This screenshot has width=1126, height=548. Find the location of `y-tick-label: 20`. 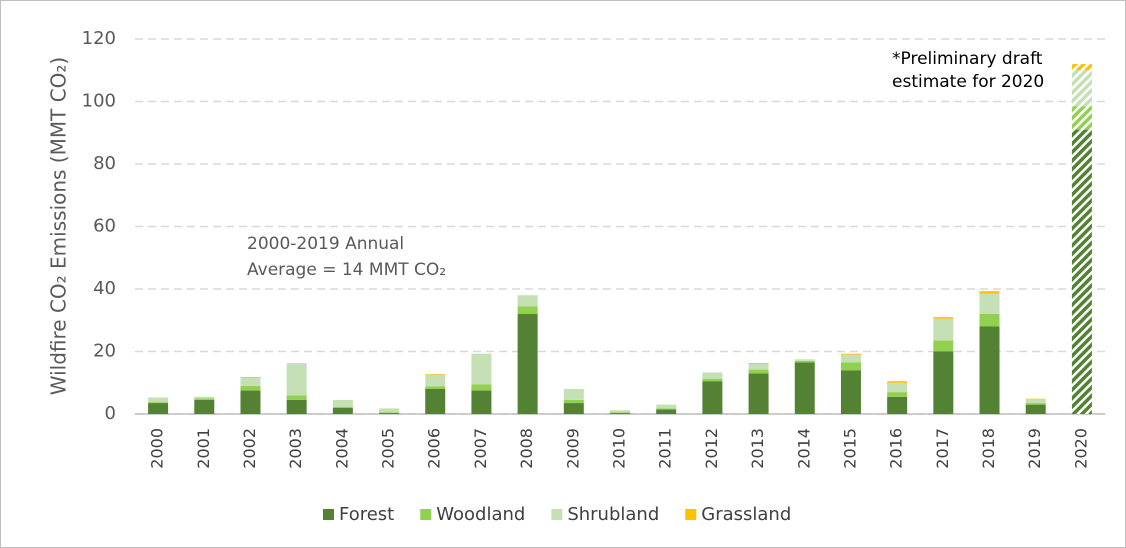

y-tick-label: 20 is located at coordinates (104, 351).